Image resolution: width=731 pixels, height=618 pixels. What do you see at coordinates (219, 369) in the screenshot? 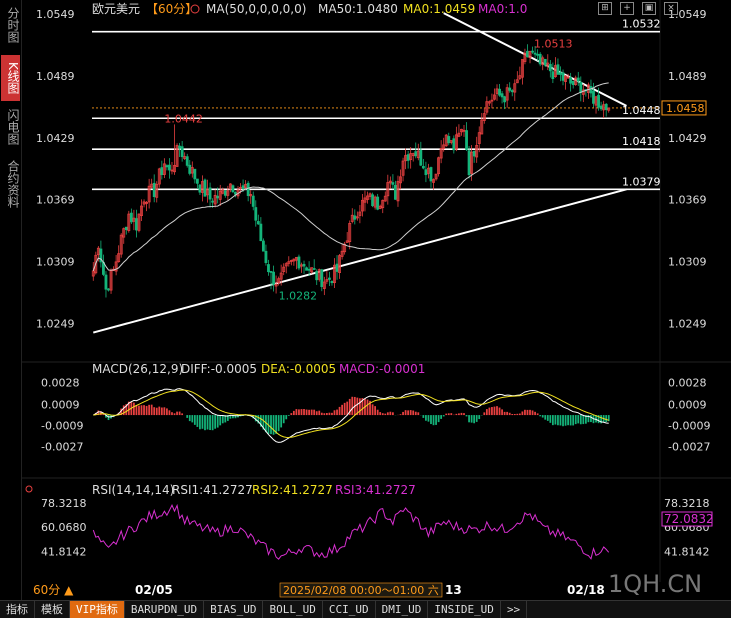
I see `macd-diff: DIFF:-0.0005` at bounding box center [219, 369].